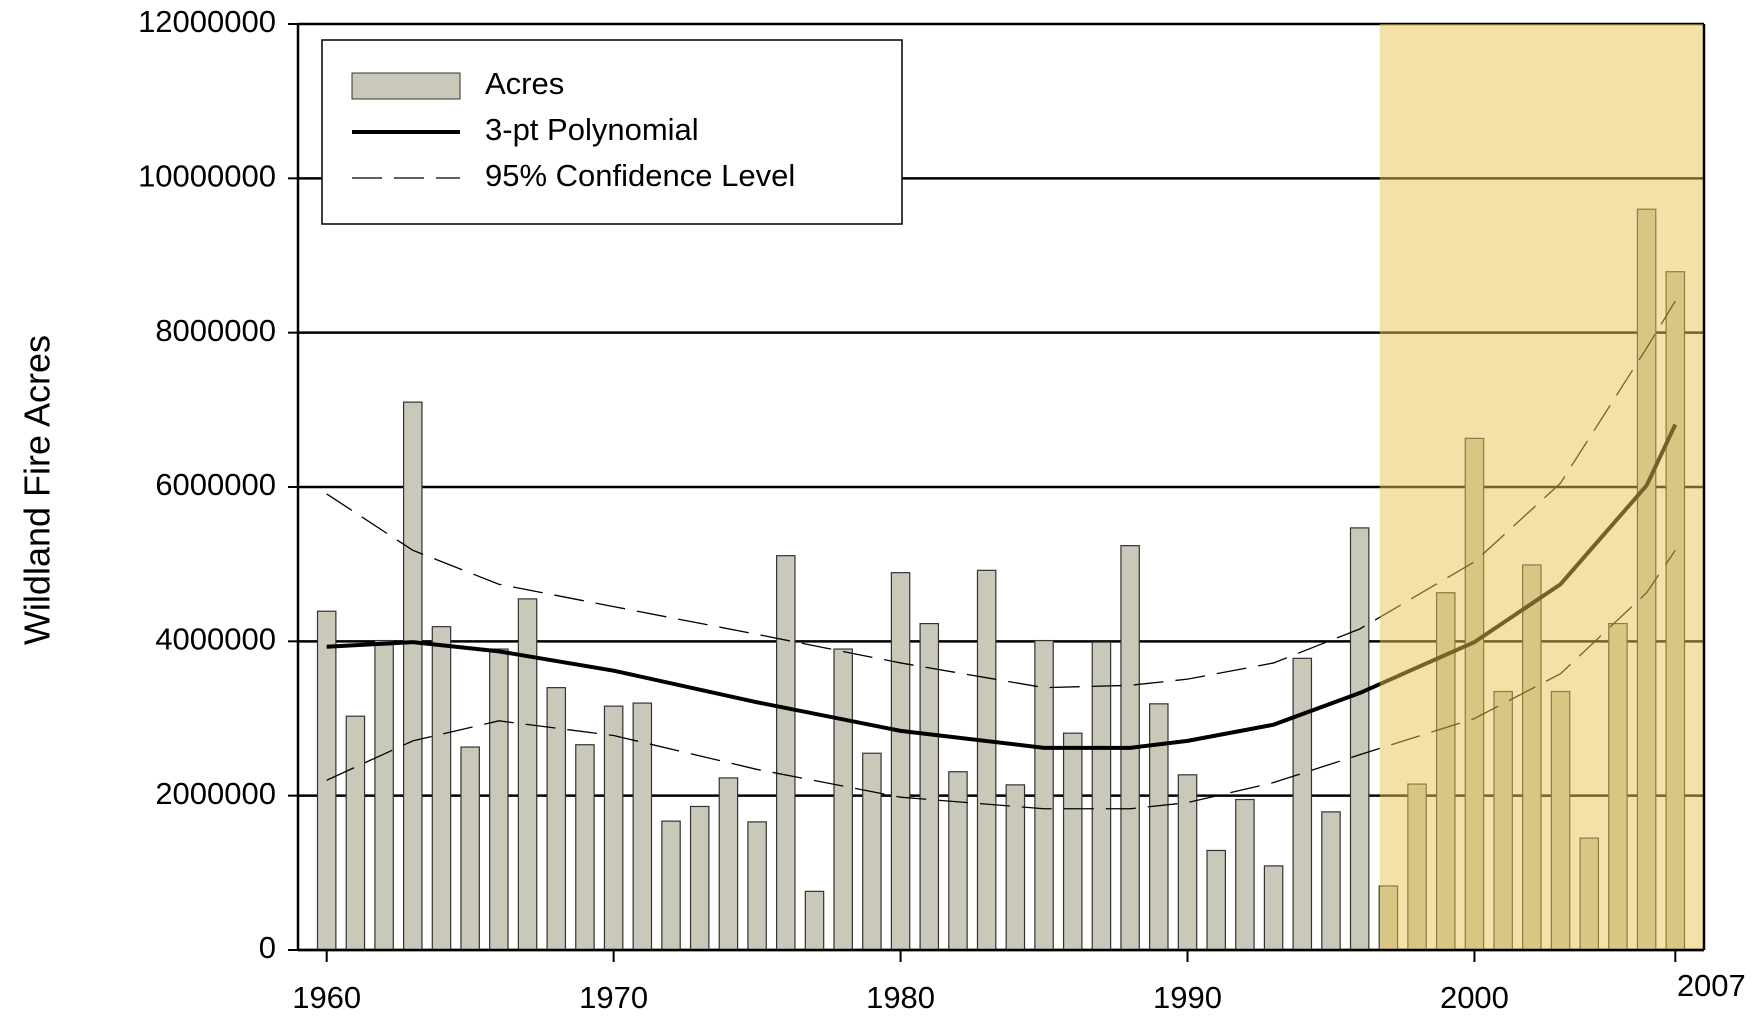 This screenshot has width=1752, height=1021. I want to click on legend-label: 3-pt Polynomial, so click(592, 129).